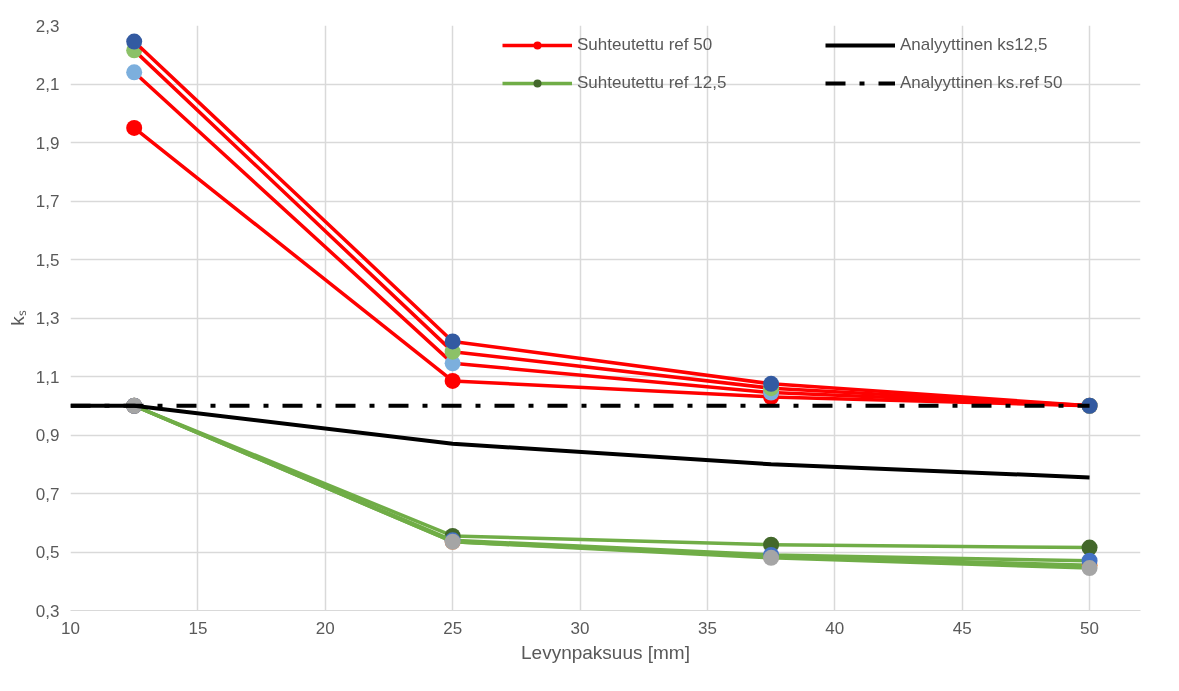 This screenshot has height=691, width=1179. What do you see at coordinates (974, 45) in the screenshot?
I see `legend-label: Analyyttinen ks12,5` at bounding box center [974, 45].